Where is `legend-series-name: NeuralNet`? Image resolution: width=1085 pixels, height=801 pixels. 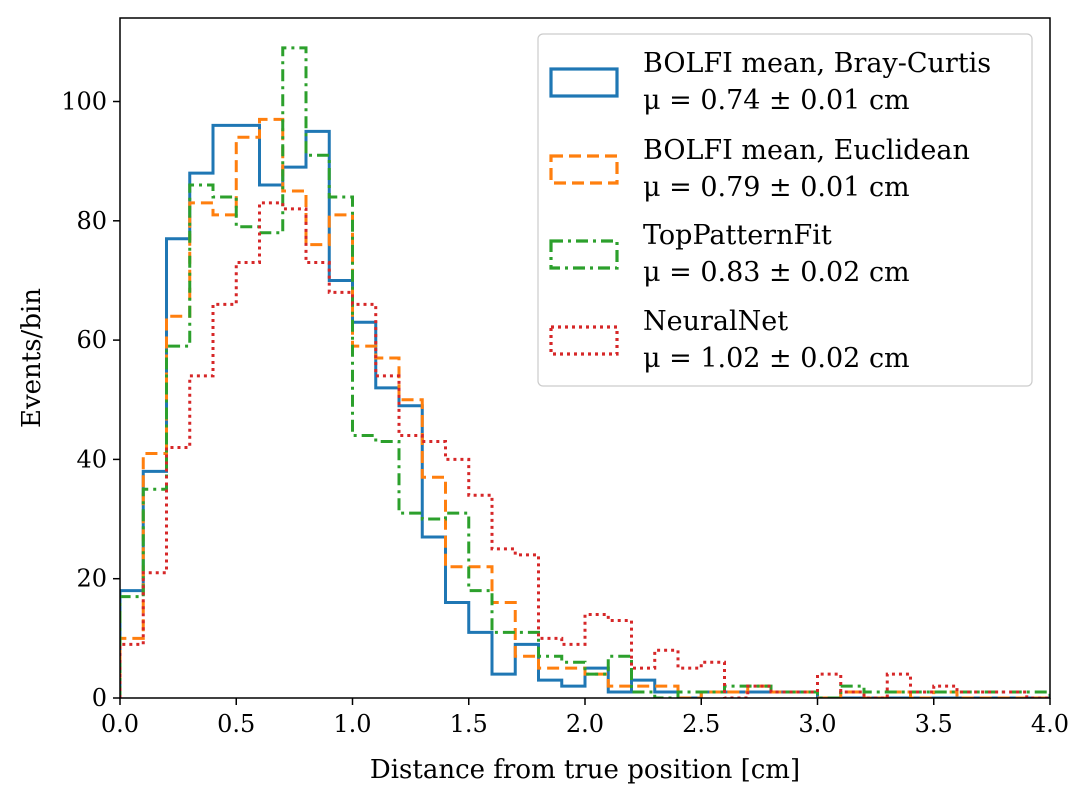
legend-series-name: NeuralNet is located at coordinates (715, 321).